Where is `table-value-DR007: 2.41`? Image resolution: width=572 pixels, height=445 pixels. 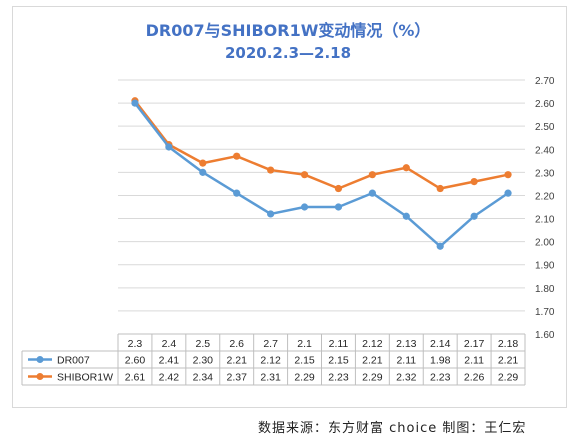 table-value-DR007: 2.41 is located at coordinates (169, 361).